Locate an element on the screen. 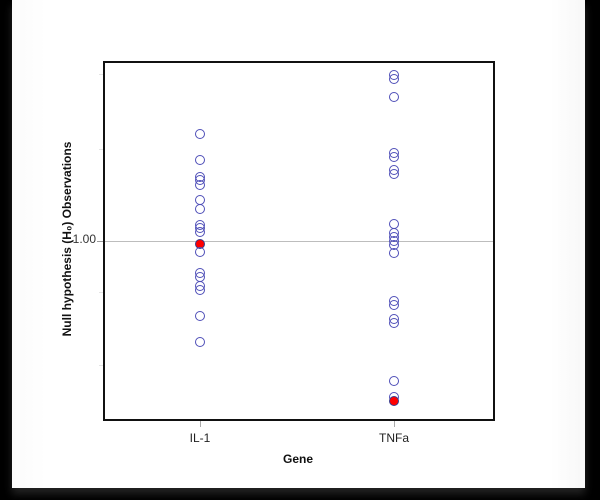  y-axis-title: Null hypothesis (H₀) Observations is located at coordinates (67, 239).